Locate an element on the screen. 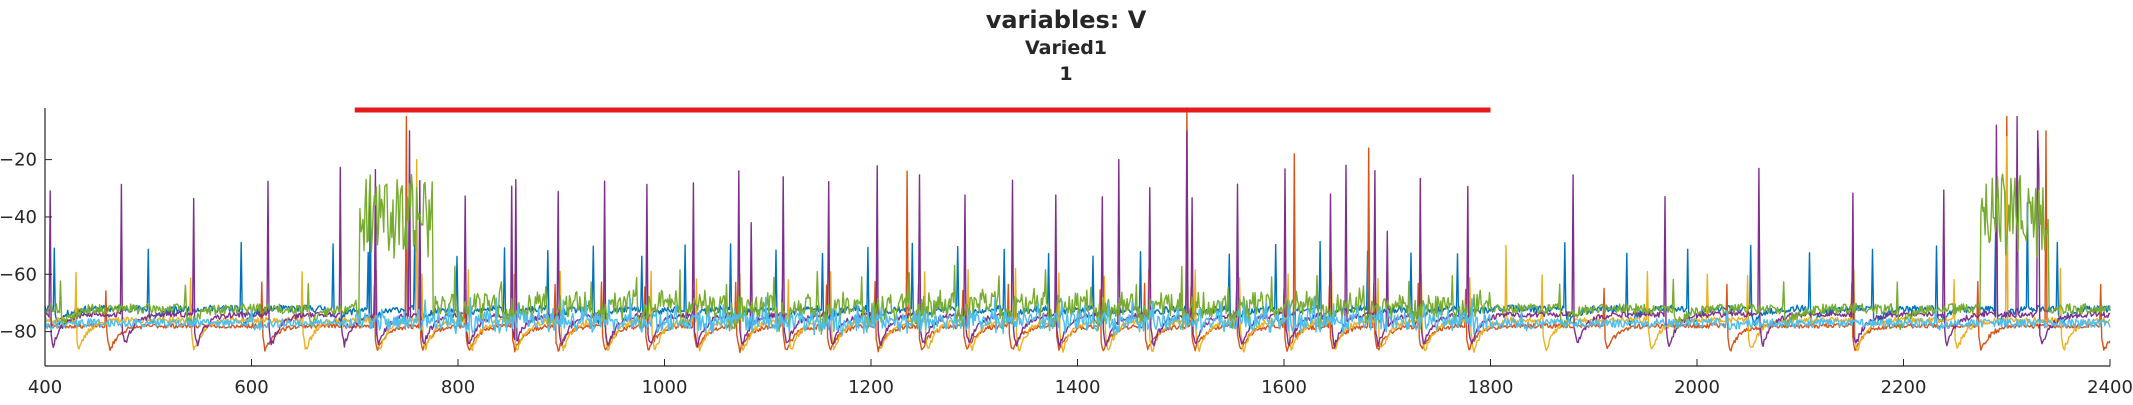  y-tick-label: −60 is located at coordinates (18, 274).